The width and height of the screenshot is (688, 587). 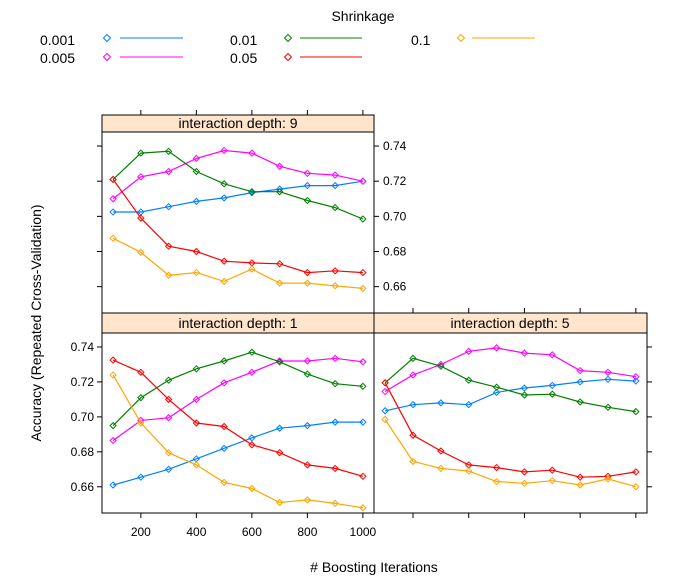 What do you see at coordinates (362, 16) in the screenshot?
I see `legend-title: Shrinkage` at bounding box center [362, 16].